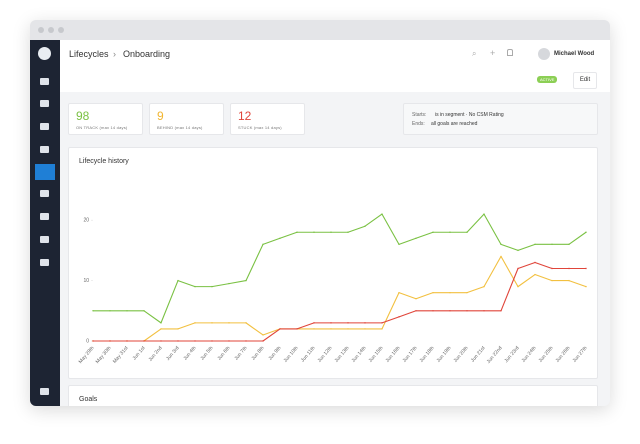 This screenshot has width=640, height=444. What do you see at coordinates (44, 53) in the screenshot?
I see `logo` at bounding box center [44, 53].